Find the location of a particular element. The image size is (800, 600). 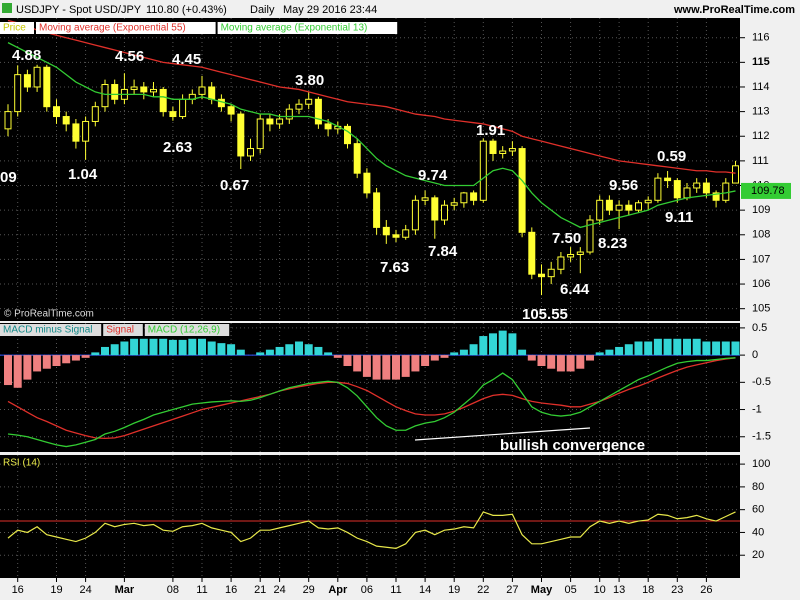

x-tick-label: 14 is located at coordinates (425, 590).